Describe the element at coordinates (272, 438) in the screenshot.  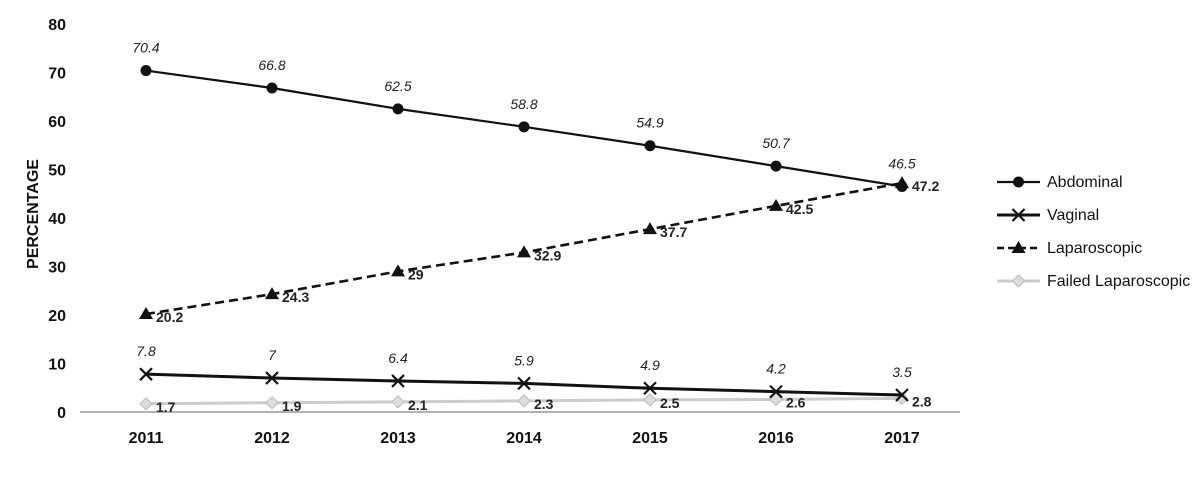
I see `x-tick-label: 2012` at that location.